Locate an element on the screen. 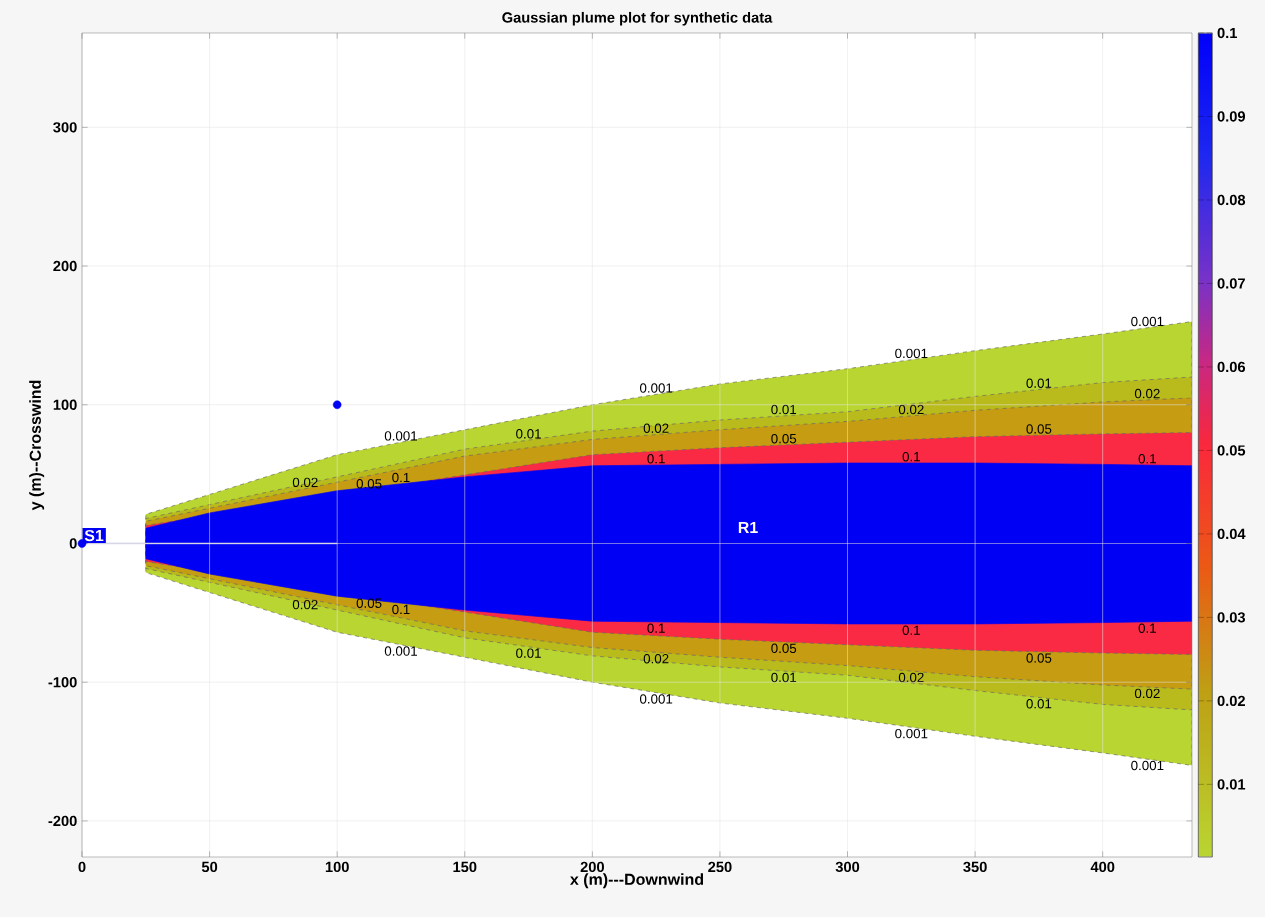 The height and width of the screenshot is (917, 1265). color-bar-label: 0.08 is located at coordinates (1231, 200).